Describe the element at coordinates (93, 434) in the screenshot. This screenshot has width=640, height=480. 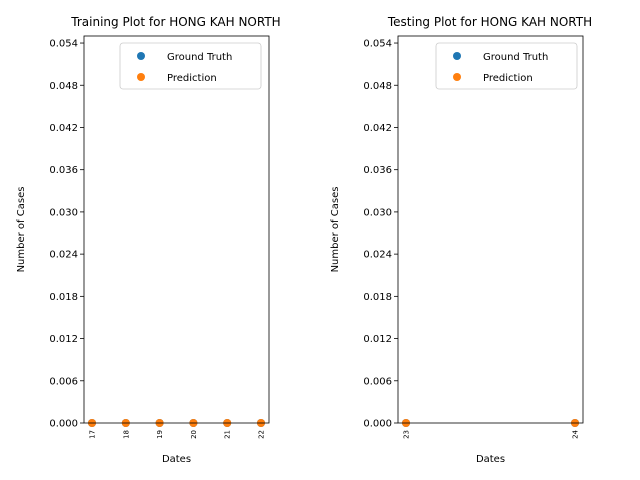
I see `x-tick-label: 17` at that location.